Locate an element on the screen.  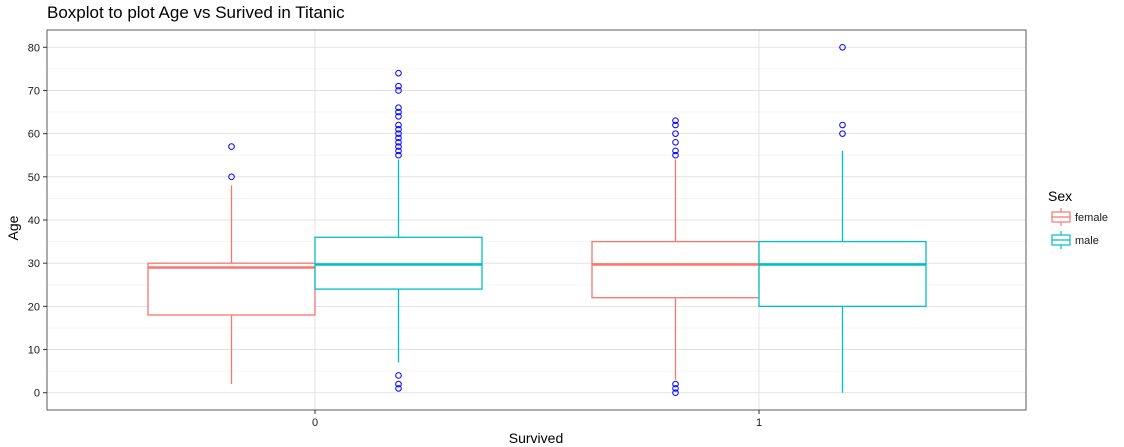
y-tick-label: 10 is located at coordinates (34, 351).